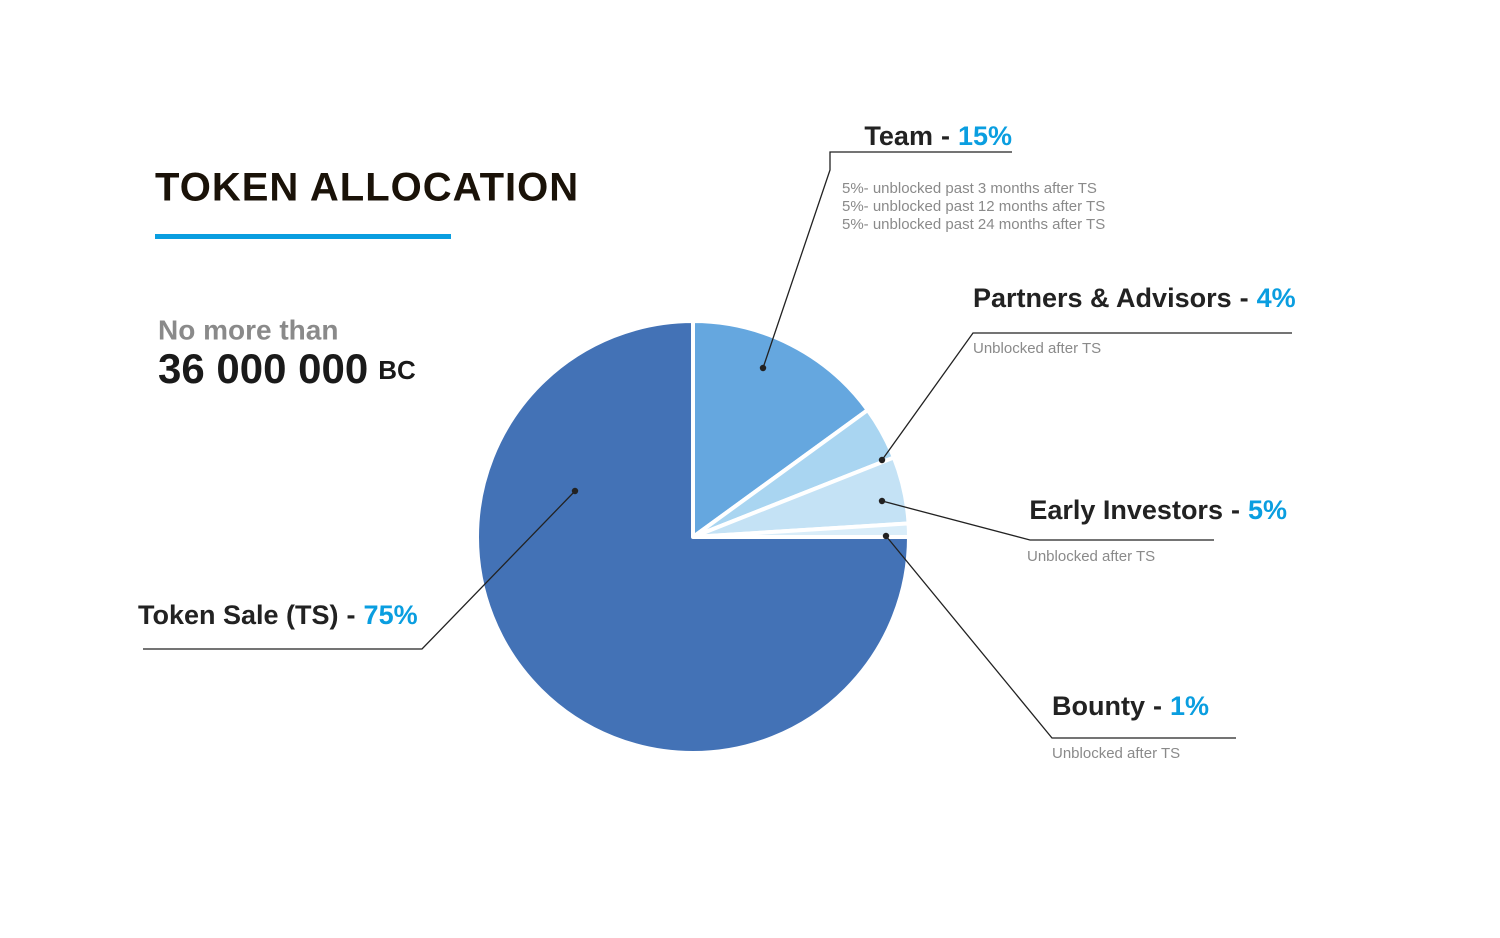  What do you see at coordinates (1267, 510) in the screenshot?
I see `value-label: 5%` at bounding box center [1267, 510].